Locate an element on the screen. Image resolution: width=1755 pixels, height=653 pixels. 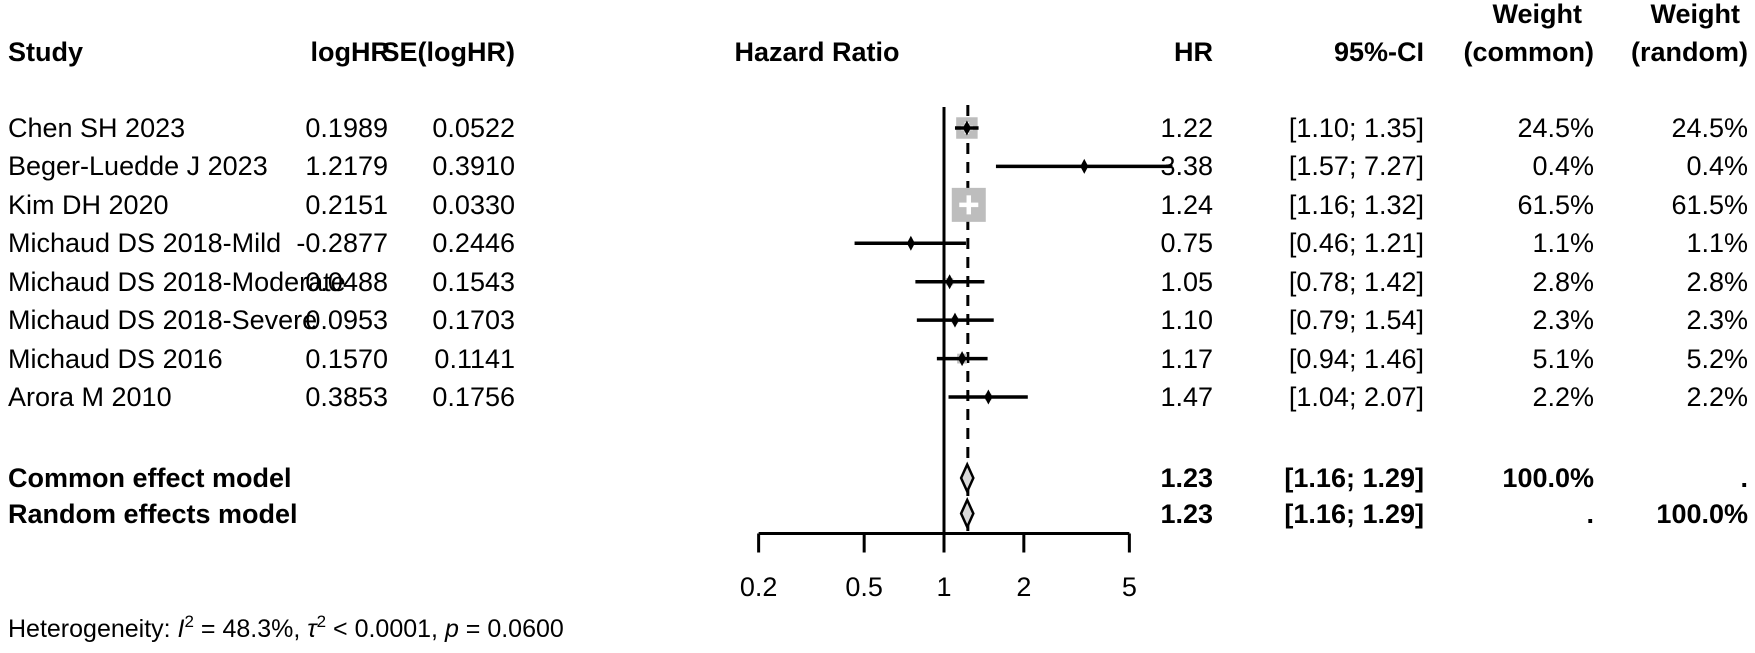
weight-common-cell: 1.1% is located at coordinates (1563, 243).